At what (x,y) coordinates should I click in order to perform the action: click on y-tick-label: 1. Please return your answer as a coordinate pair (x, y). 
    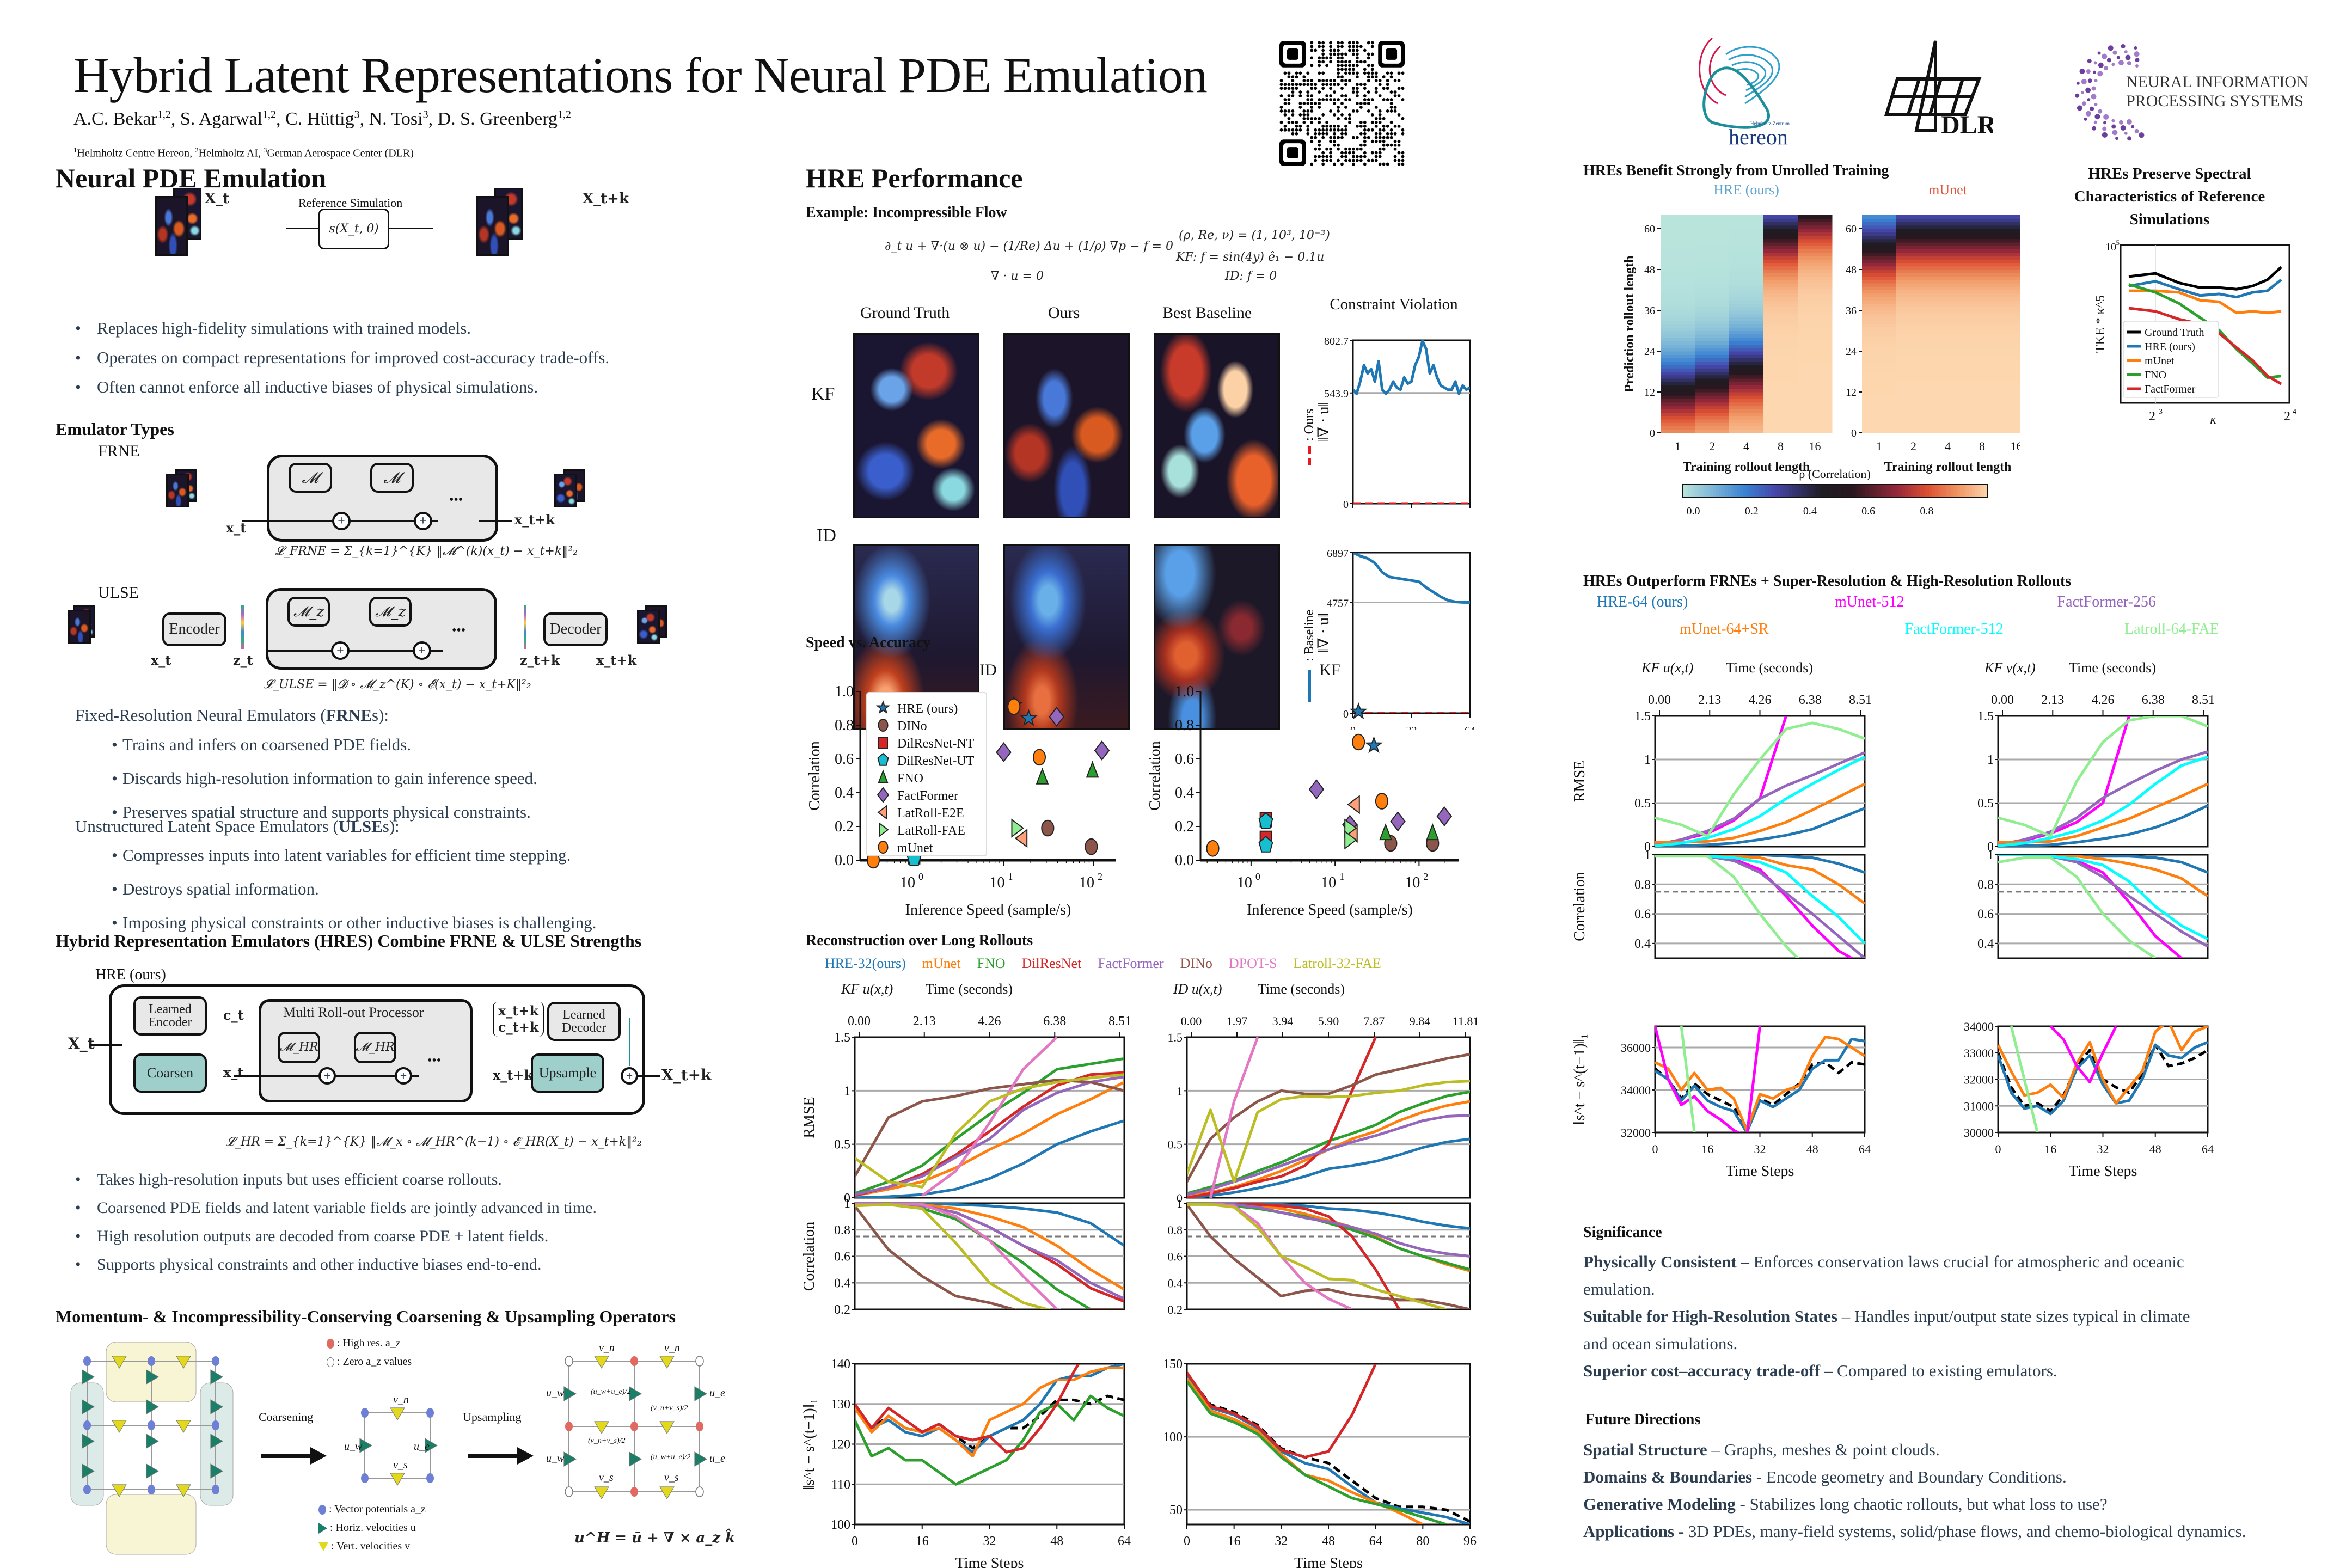
    Looking at the image, I should click on (1180, 1204).